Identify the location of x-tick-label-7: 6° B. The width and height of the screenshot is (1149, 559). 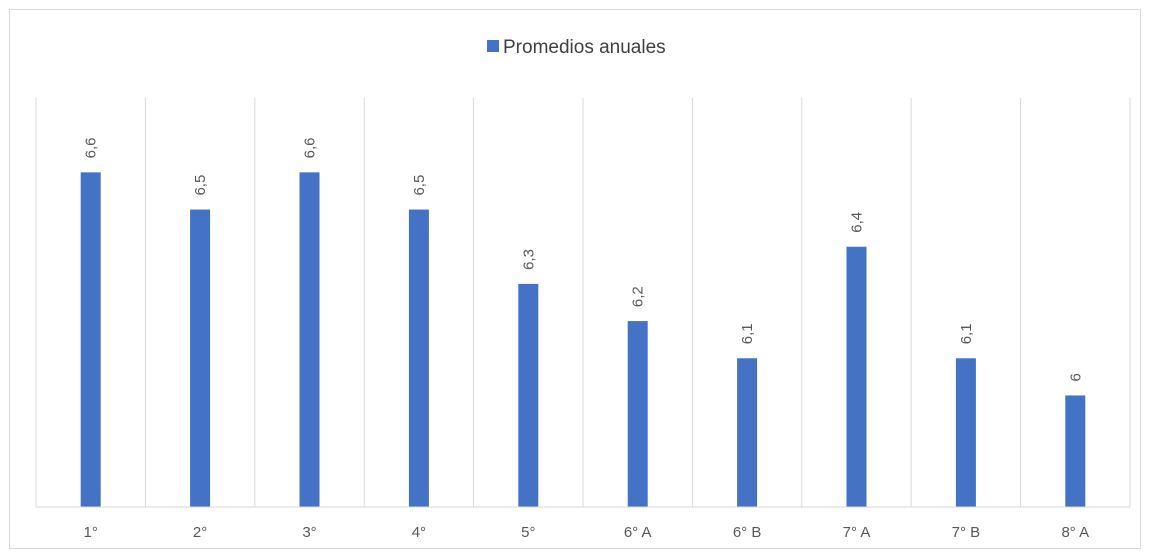
(747, 532).